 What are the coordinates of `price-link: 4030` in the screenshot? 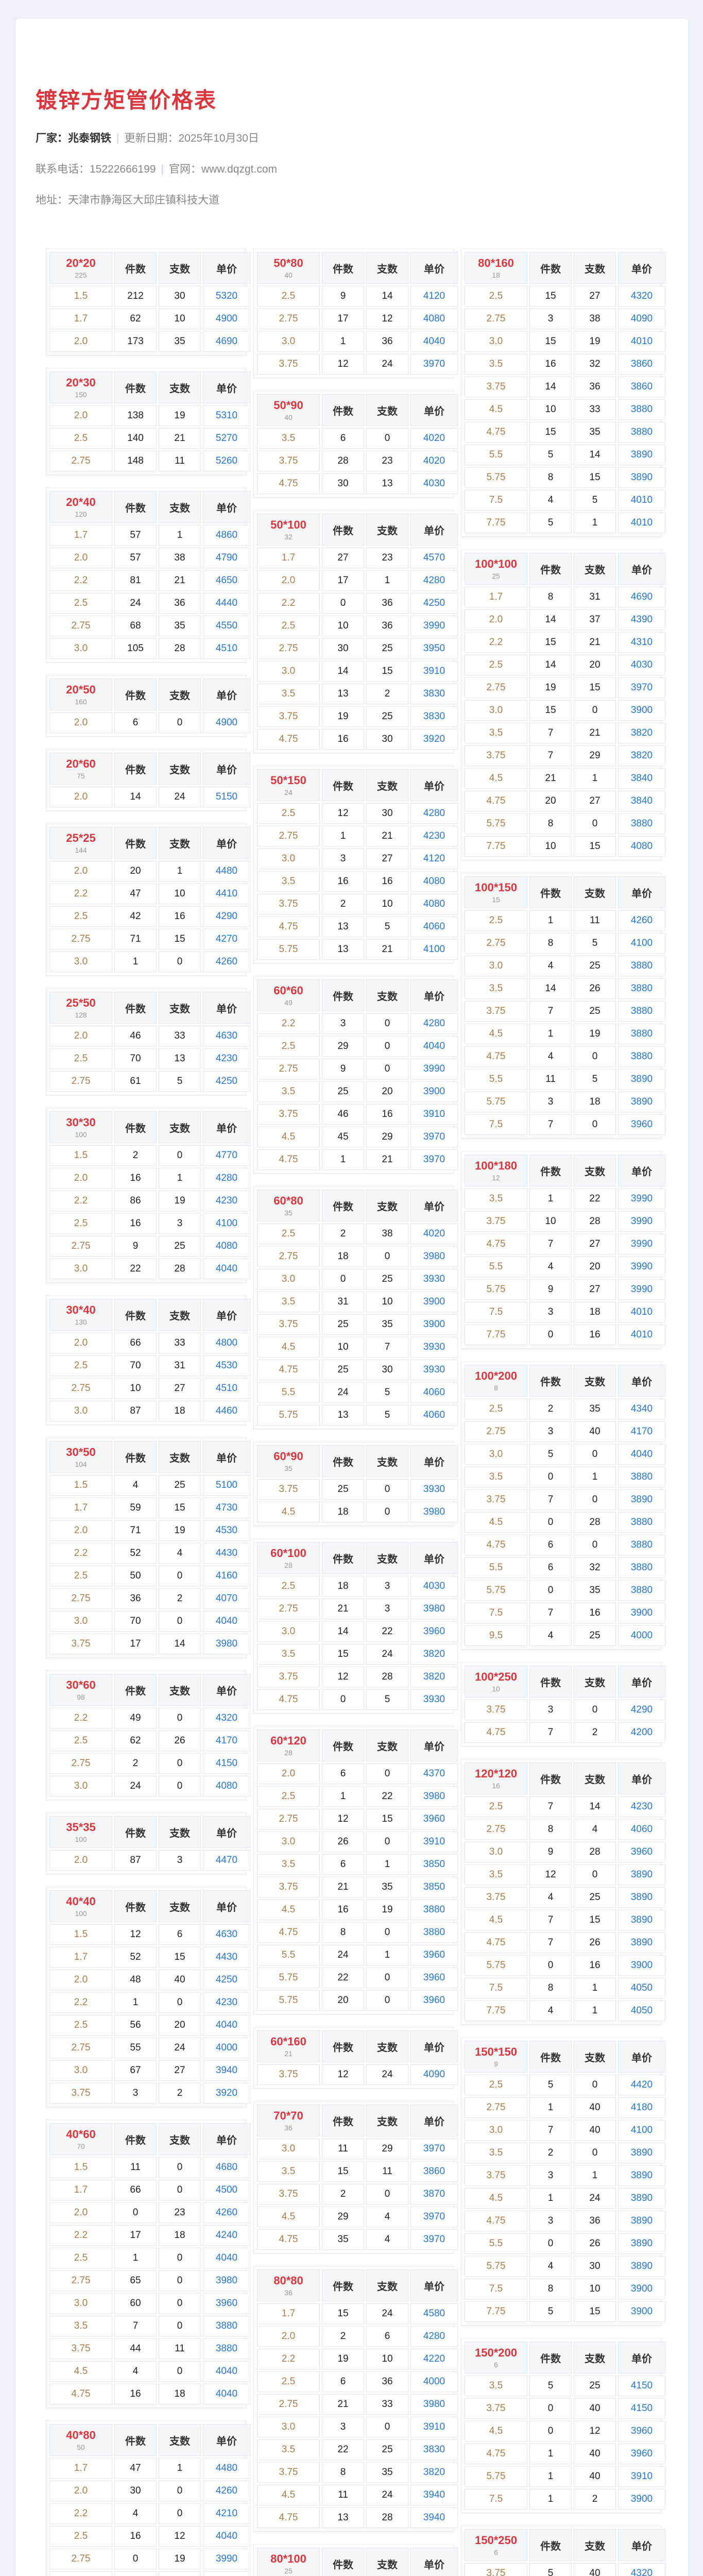 It's located at (434, 483).